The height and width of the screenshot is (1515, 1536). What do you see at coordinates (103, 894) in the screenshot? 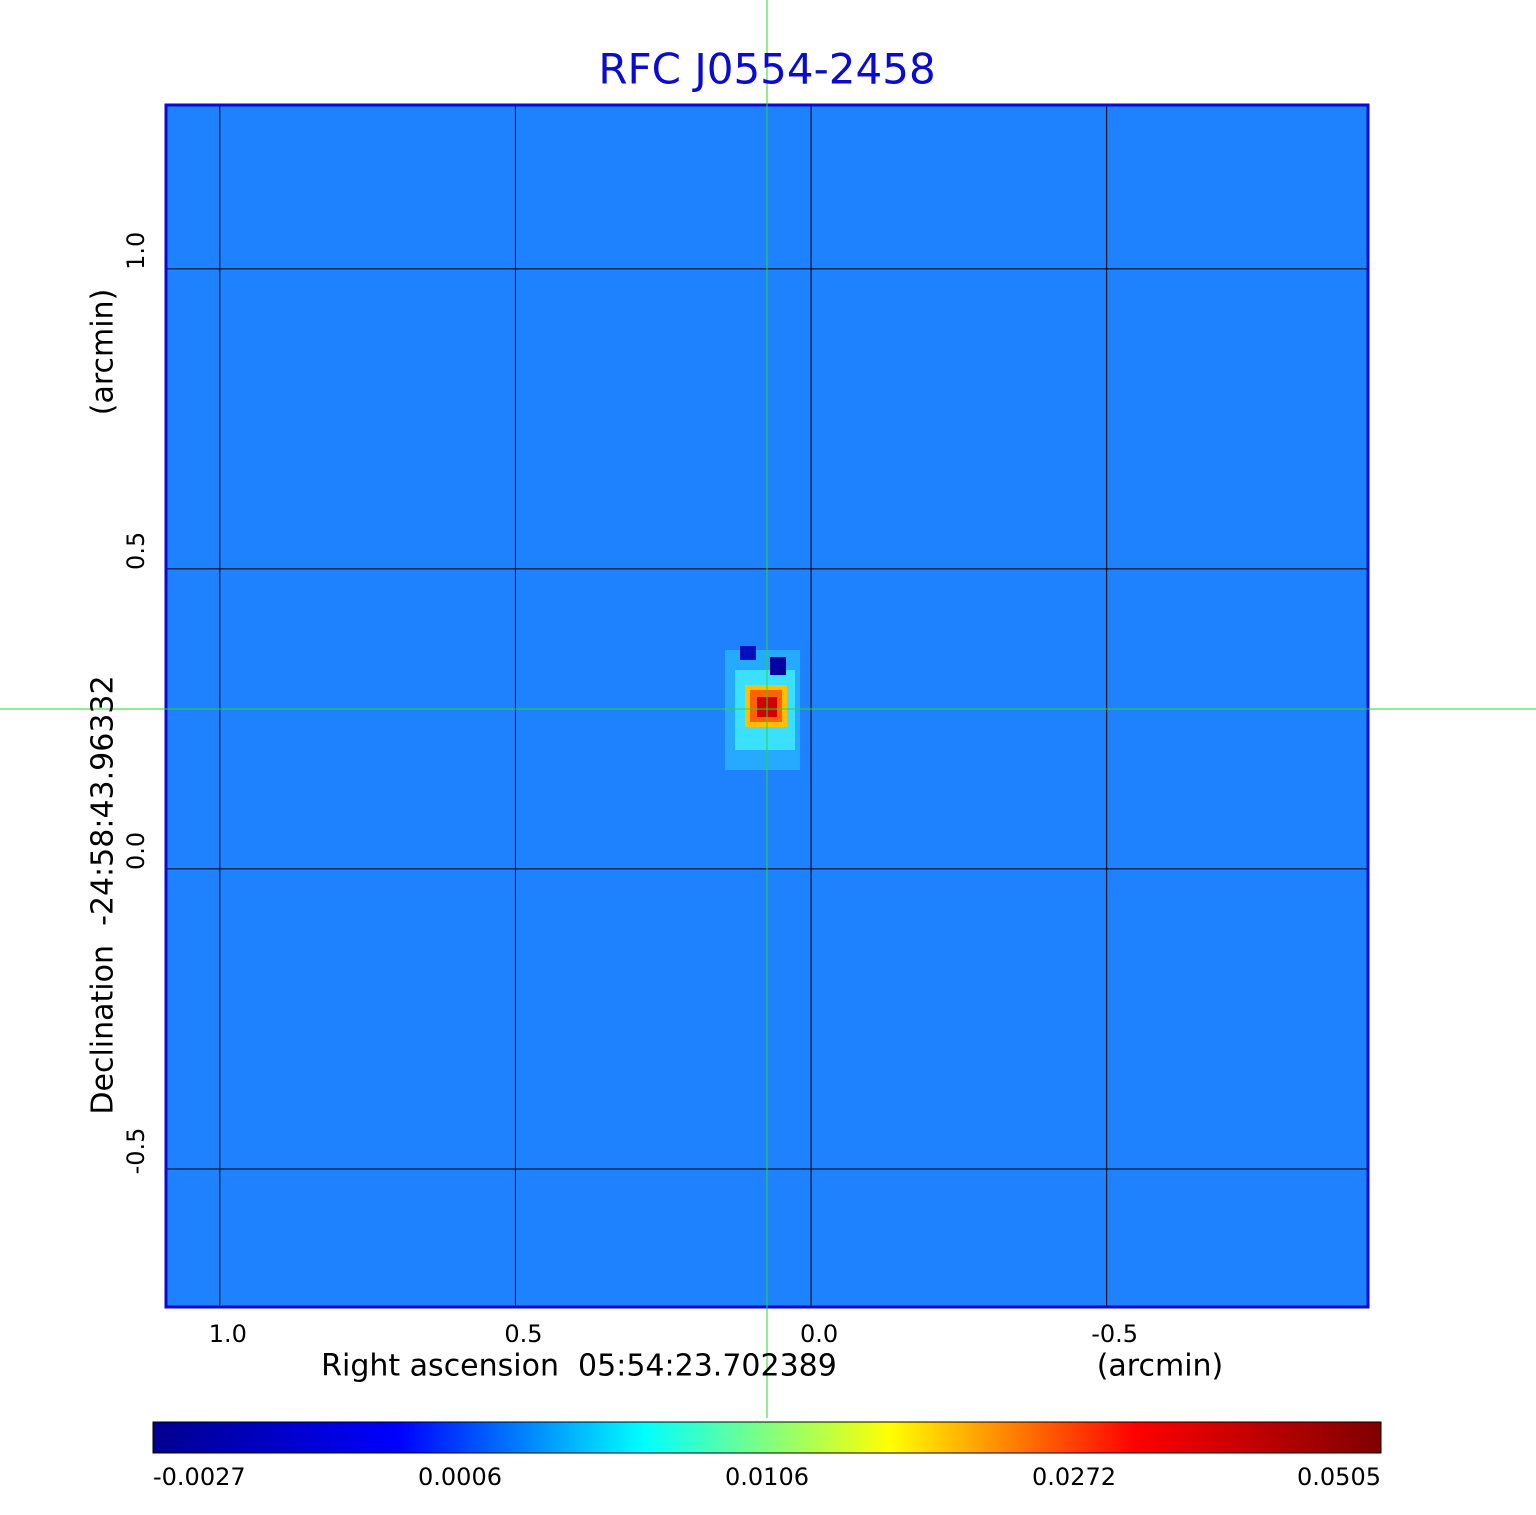
I see `y-axis-label: Declination -24:58:43.96332` at bounding box center [103, 894].